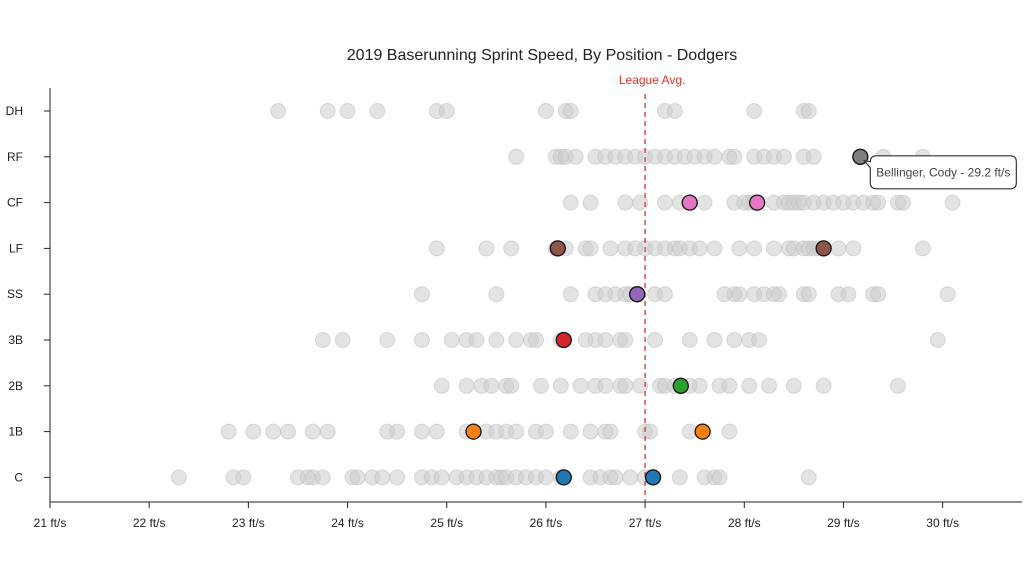 The width and height of the screenshot is (1024, 576). Describe the element at coordinates (347, 523) in the screenshot. I see `x-tick-label: 24 ft/s` at that location.